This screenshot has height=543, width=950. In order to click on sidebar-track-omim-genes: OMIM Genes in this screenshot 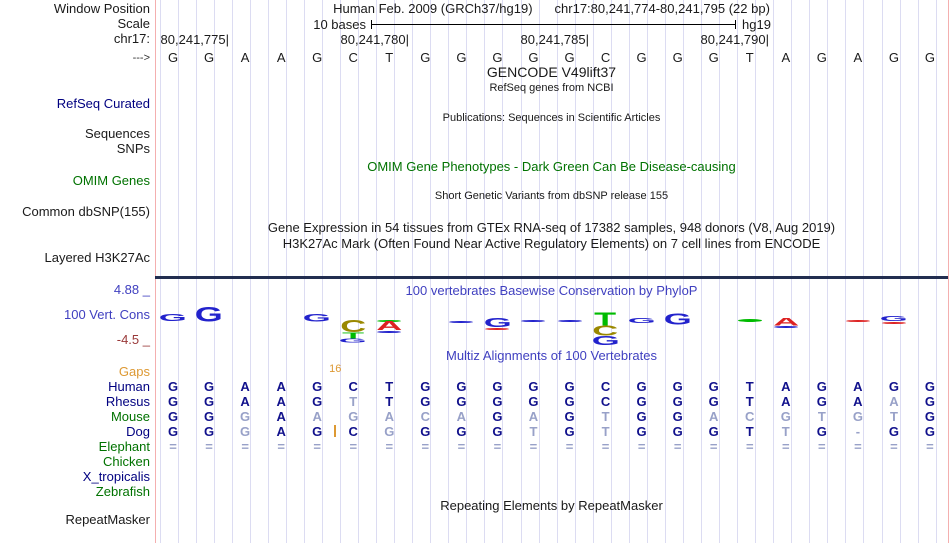, I will do `click(111, 180)`.